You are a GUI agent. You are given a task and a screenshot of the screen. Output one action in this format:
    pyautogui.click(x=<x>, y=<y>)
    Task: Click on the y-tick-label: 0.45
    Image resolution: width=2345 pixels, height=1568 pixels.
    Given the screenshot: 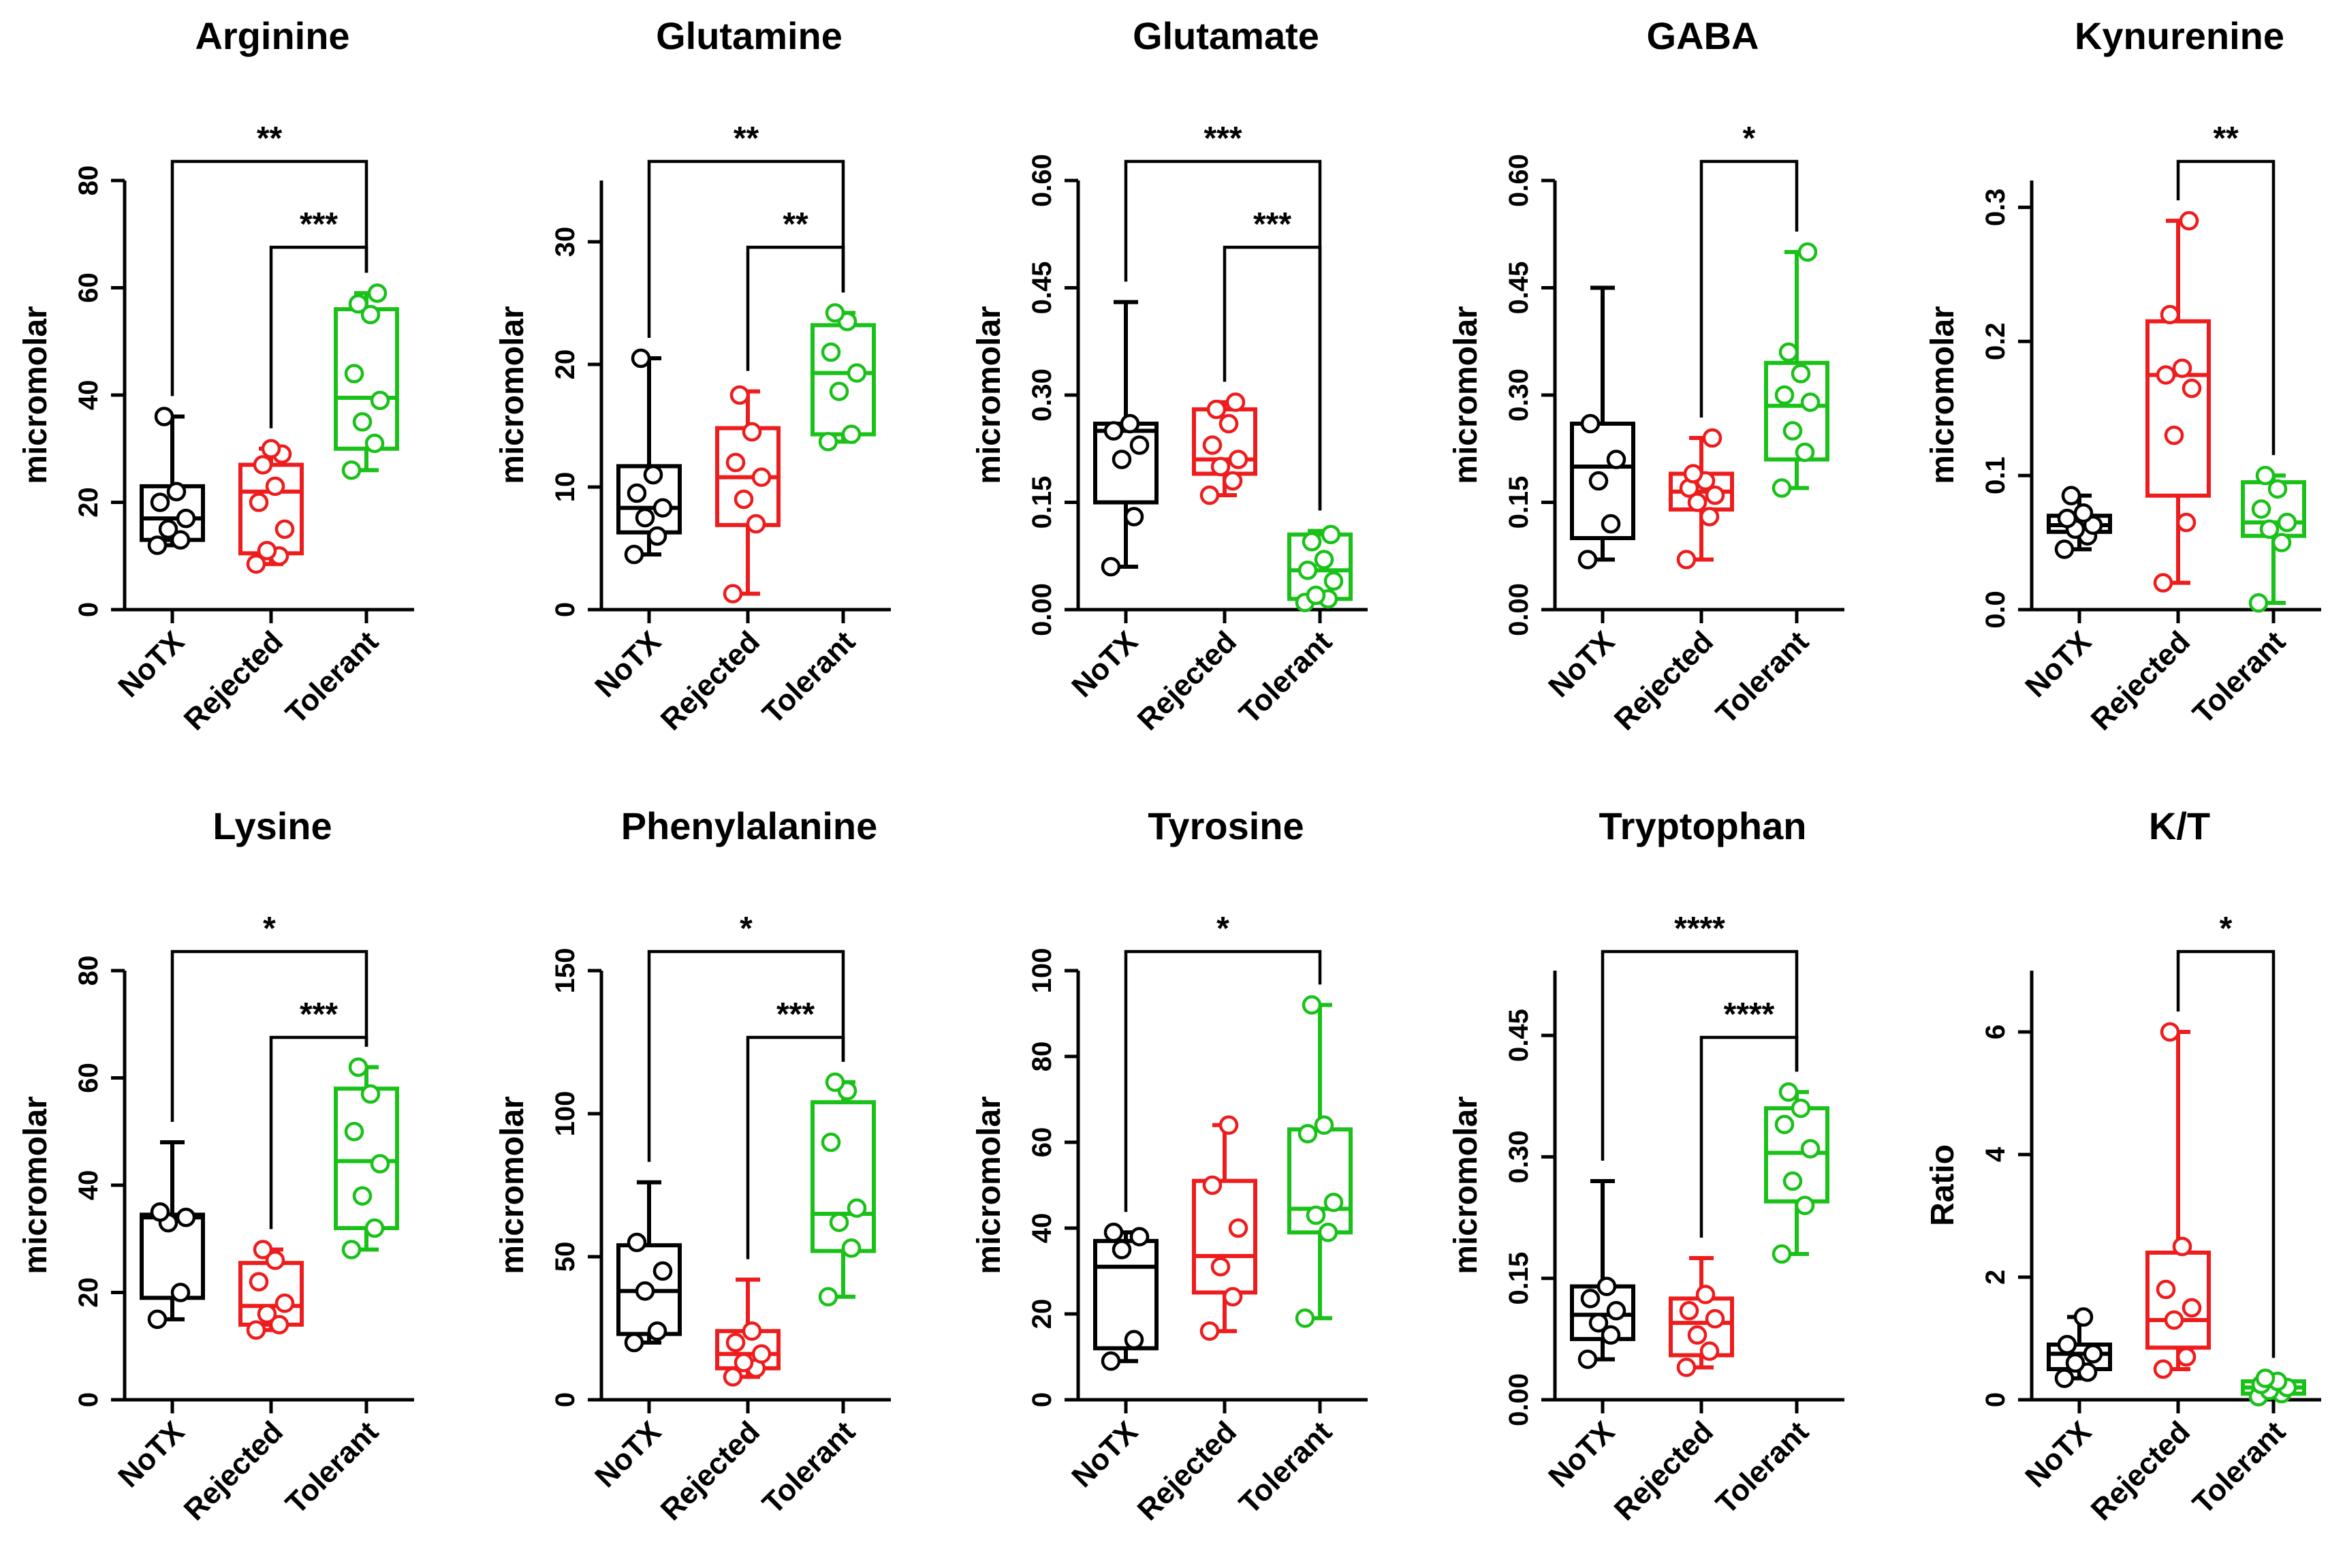 What is the action you would take?
    pyautogui.click(x=1519, y=288)
    